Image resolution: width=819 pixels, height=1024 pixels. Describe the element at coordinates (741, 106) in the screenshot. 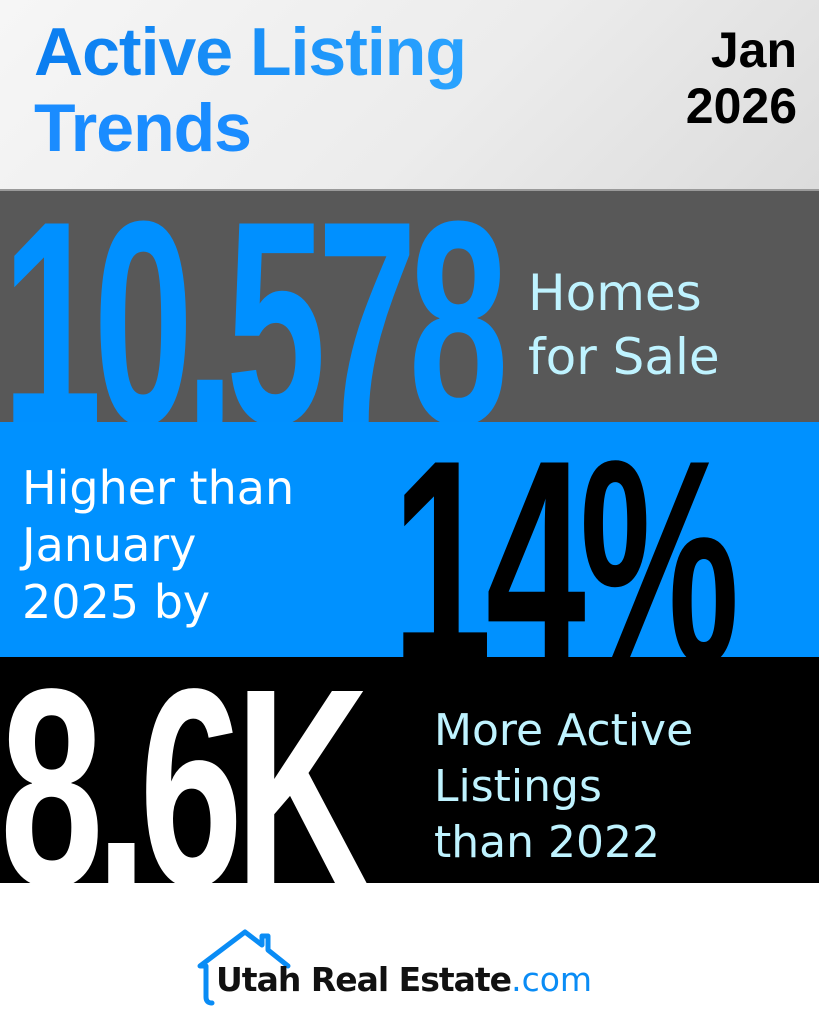

I see `date-year: 2026` at that location.